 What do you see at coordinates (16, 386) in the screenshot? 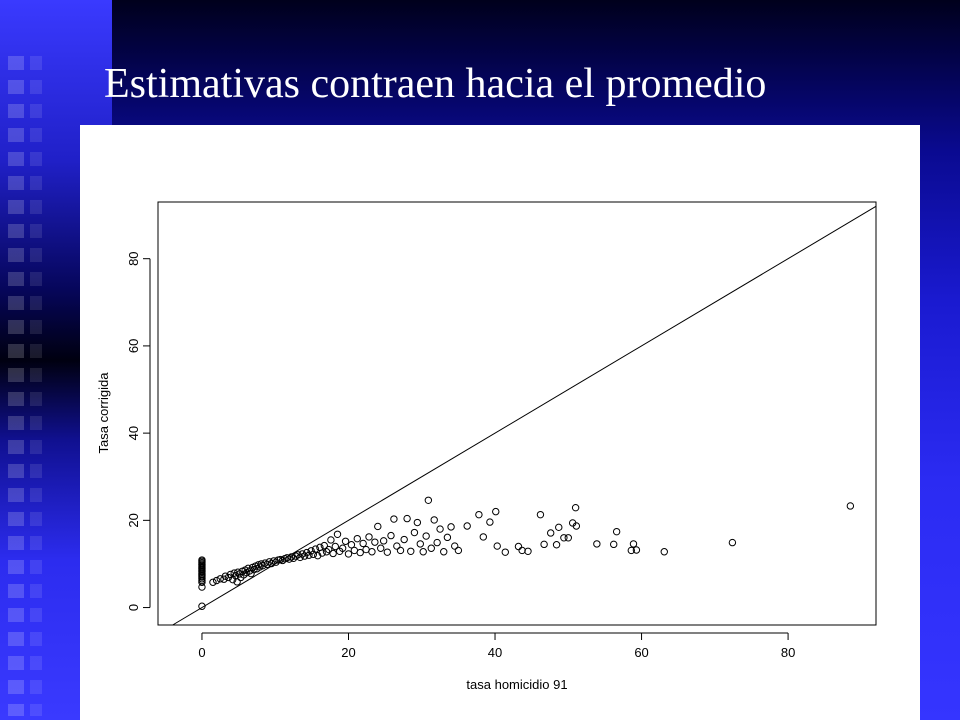
I see `decorative-squares` at bounding box center [16, 386].